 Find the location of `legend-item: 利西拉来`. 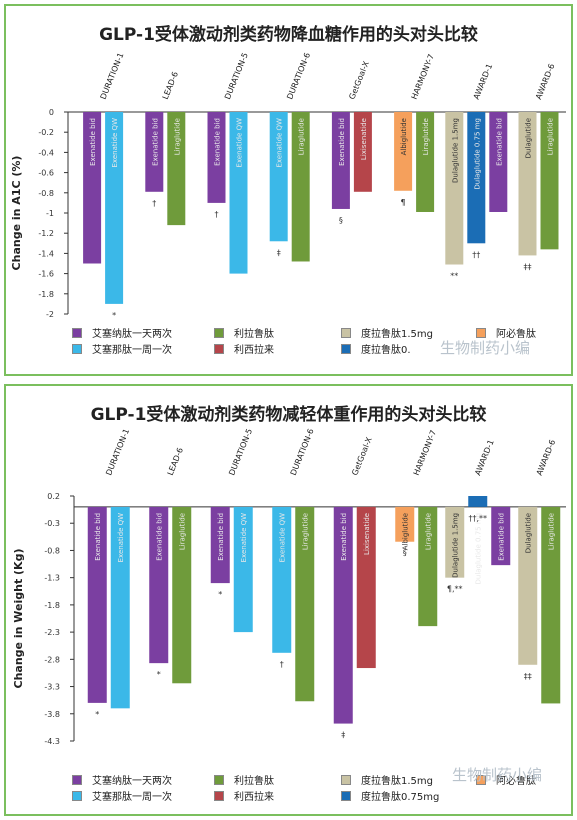

legend-item: 利西拉来 is located at coordinates (244, 348).